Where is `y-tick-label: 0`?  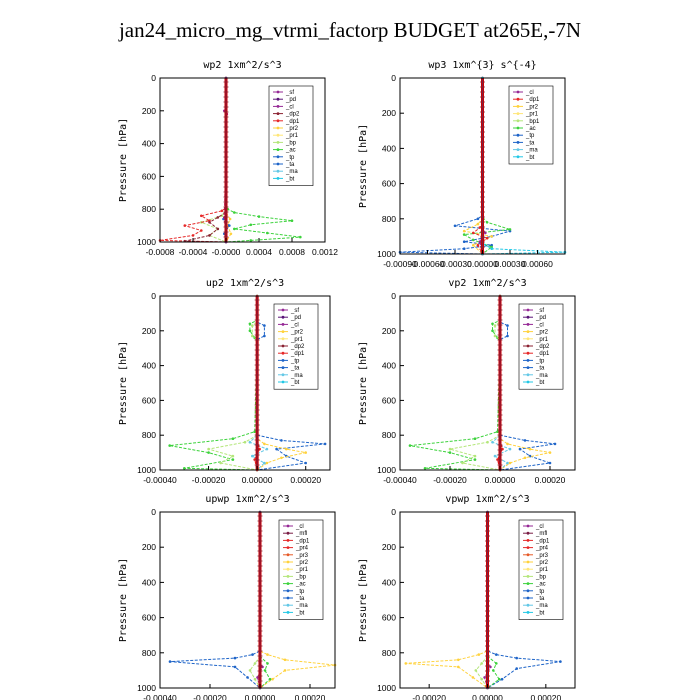
y-tick-label: 0 is located at coordinates (393, 296).